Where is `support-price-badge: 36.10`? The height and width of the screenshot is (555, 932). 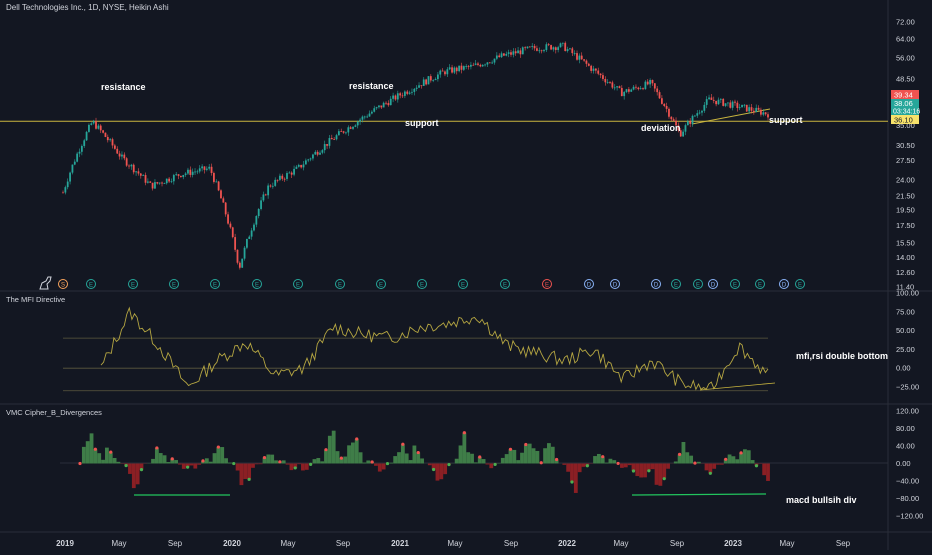 support-price-badge: 36.10 is located at coordinates (903, 120).